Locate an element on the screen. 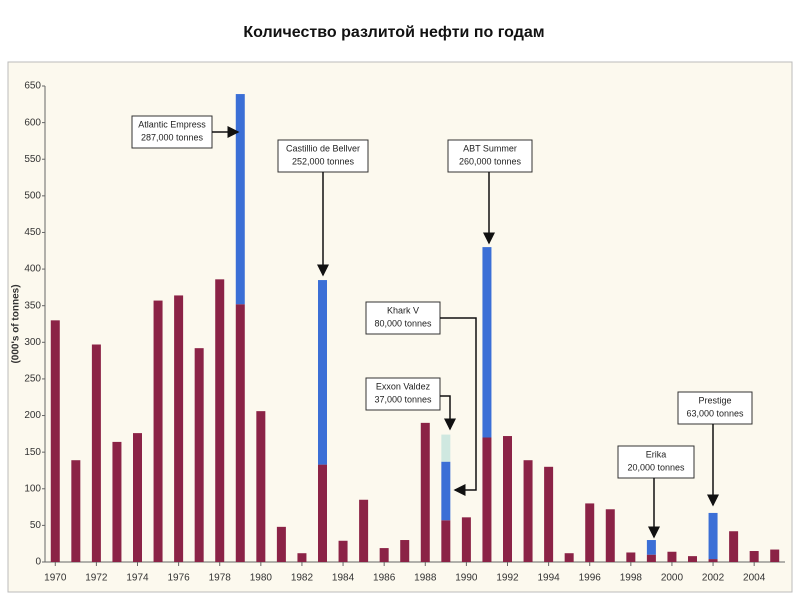 The height and width of the screenshot is (605, 800). x-tick-label: 1992 is located at coordinates (507, 578).